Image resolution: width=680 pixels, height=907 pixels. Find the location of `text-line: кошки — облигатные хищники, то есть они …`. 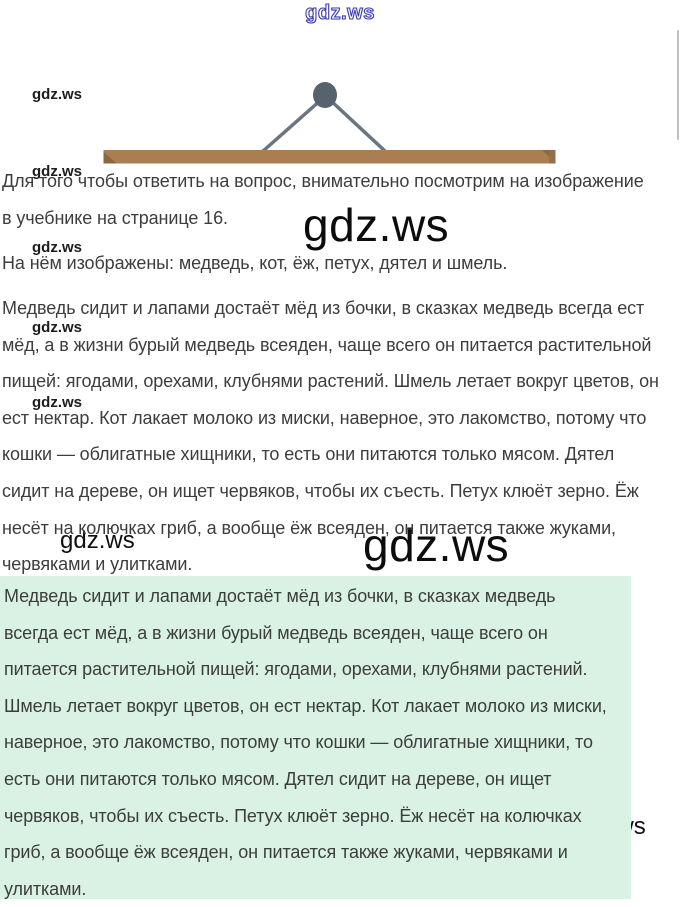

text-line: кошки — облигатные хищники, то есть они … is located at coordinates (308, 454).